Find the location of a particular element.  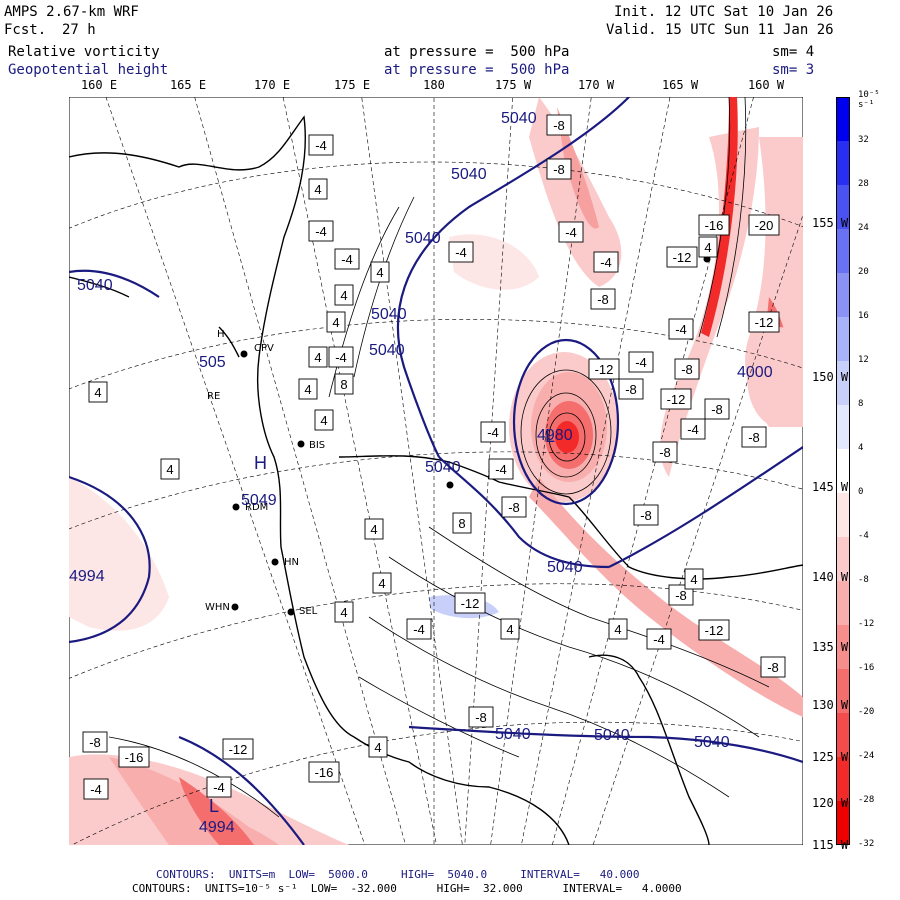

colorbar-tick-label: 32 is located at coordinates (863, 140).